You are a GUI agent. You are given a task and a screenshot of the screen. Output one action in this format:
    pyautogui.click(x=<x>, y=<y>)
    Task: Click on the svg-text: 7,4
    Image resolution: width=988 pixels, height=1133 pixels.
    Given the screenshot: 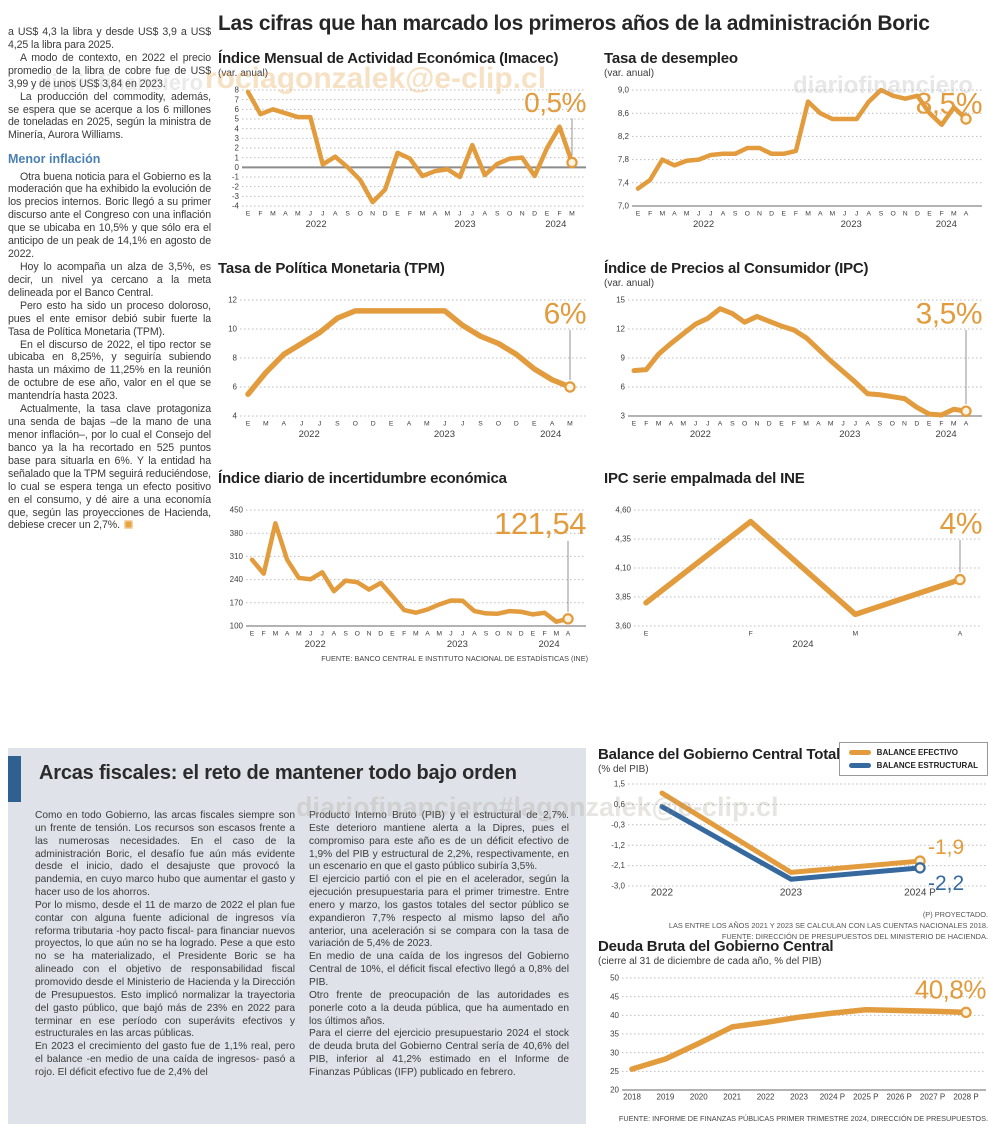 What is the action you would take?
    pyautogui.click(x=624, y=182)
    